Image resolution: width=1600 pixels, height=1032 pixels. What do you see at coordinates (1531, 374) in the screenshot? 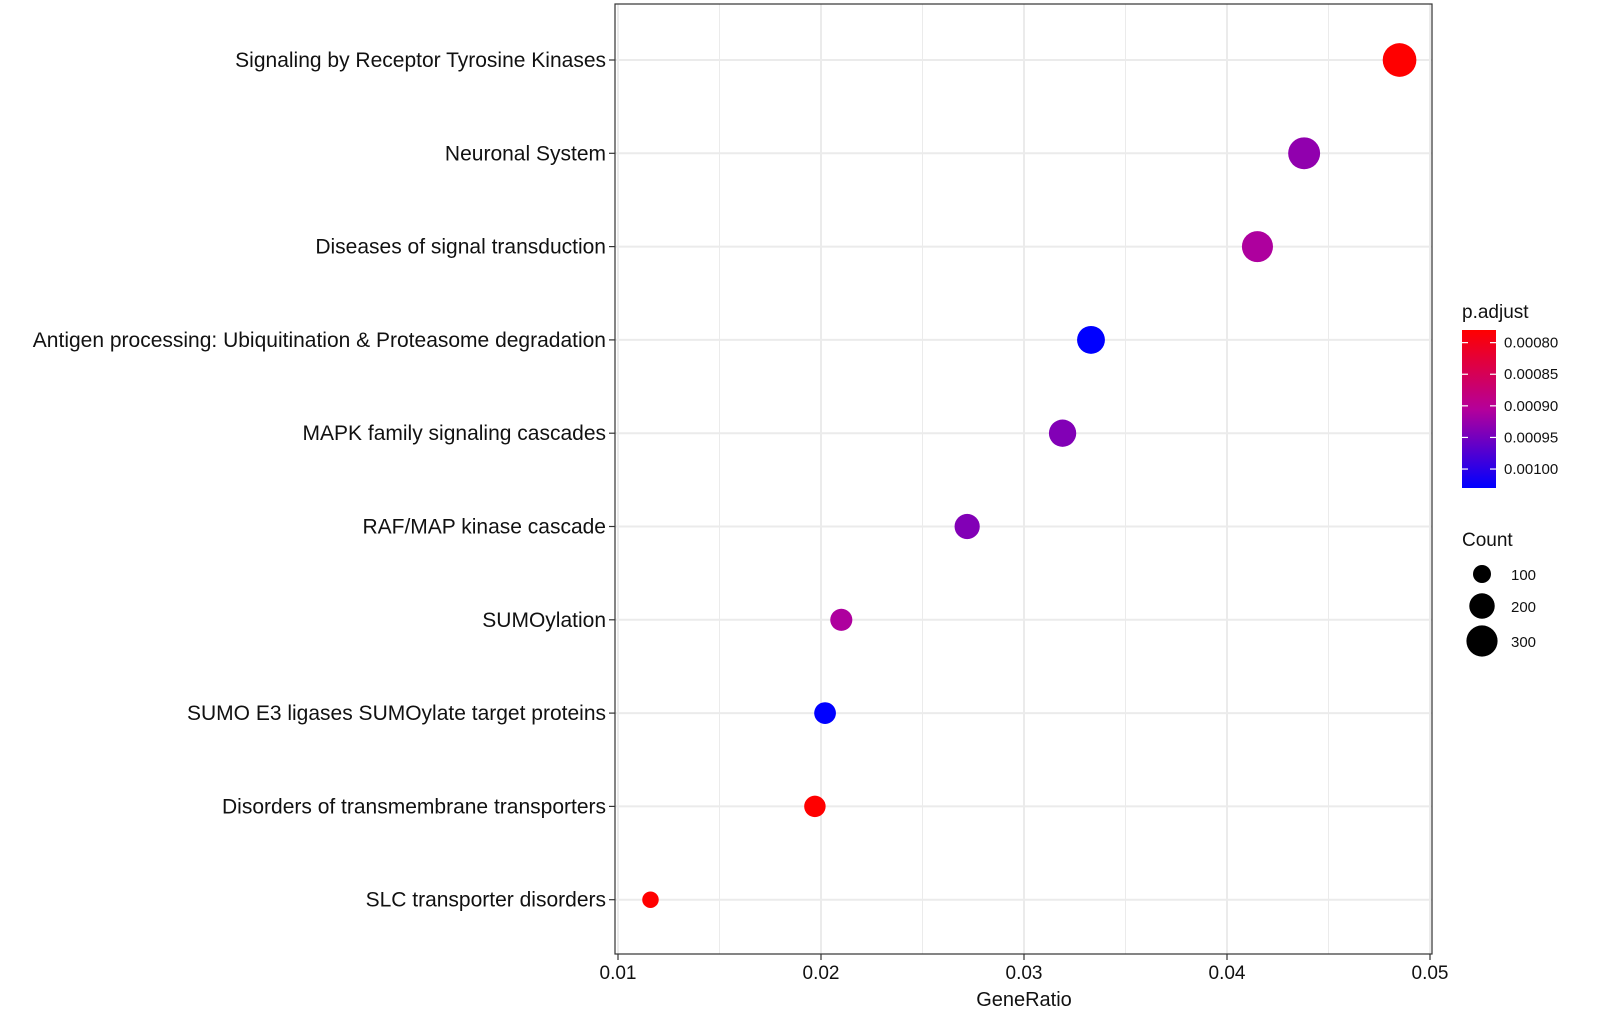
I see `color-legend-label: 0.00085` at bounding box center [1531, 374].